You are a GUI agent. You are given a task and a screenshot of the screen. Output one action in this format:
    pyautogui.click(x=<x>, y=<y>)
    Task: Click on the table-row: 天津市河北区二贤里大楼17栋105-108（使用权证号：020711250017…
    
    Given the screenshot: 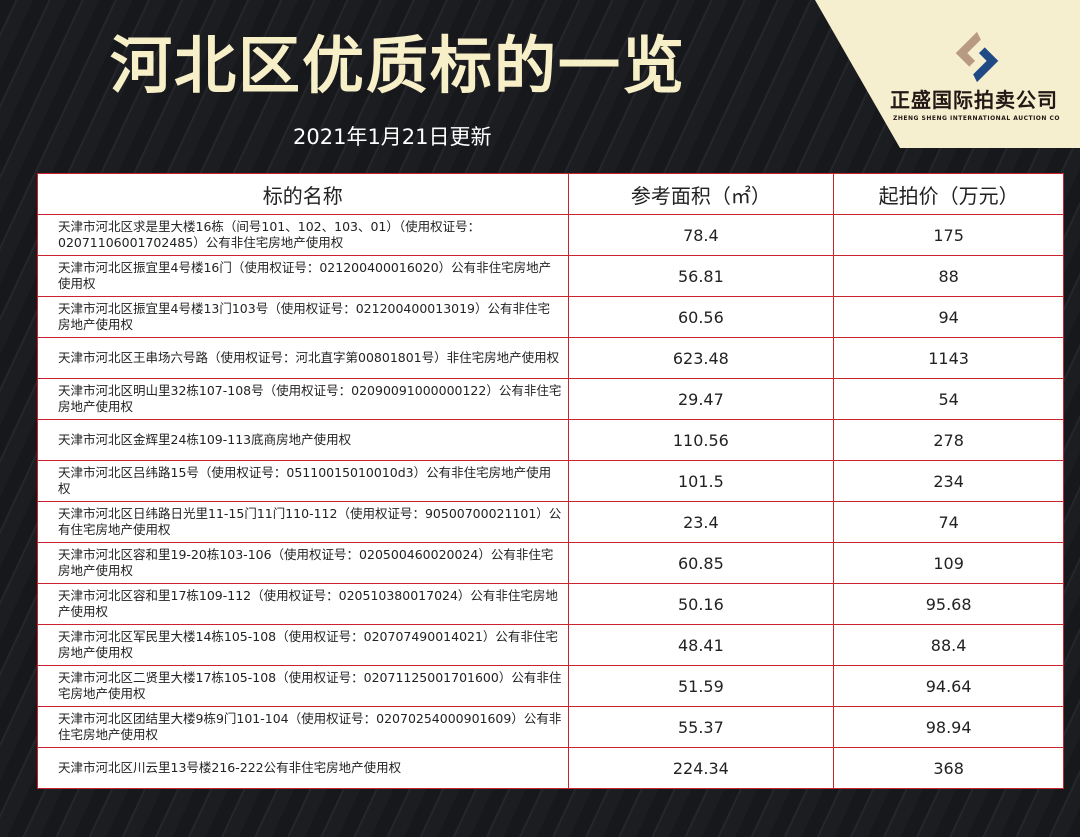 What is the action you would take?
    pyautogui.click(x=550, y=686)
    